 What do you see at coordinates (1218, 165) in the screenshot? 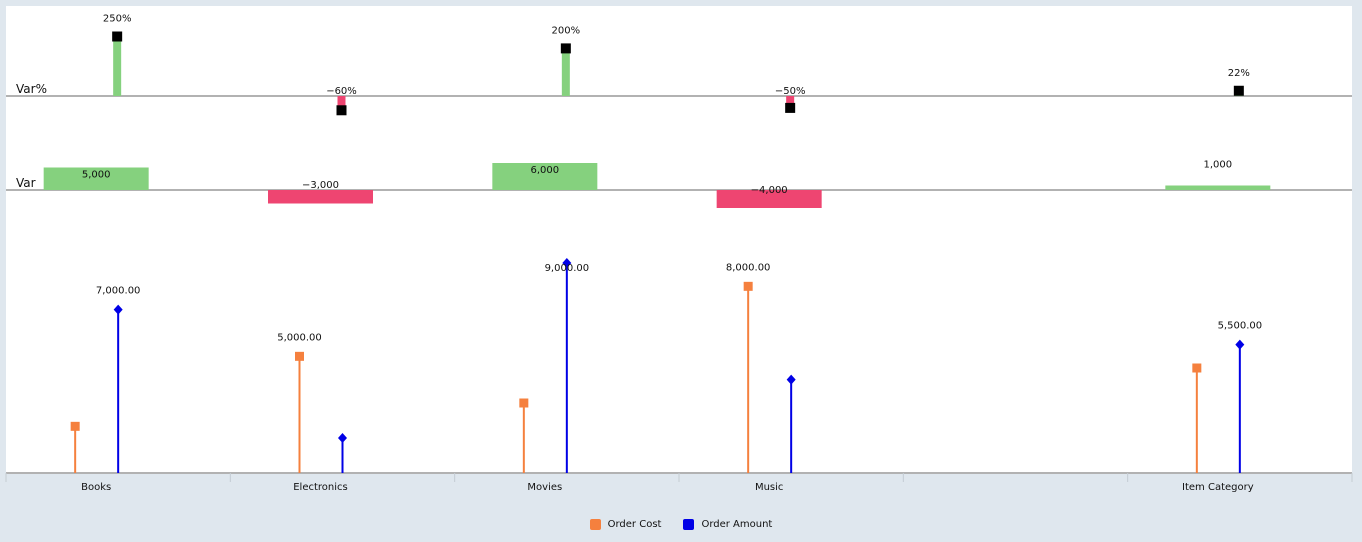
I see `var-value-label: 1,000` at bounding box center [1218, 165].